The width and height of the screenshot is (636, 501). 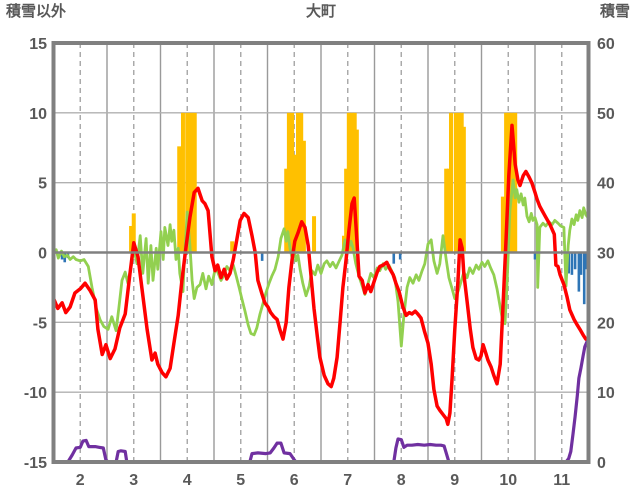 I want to click on left-axis-tick-label: 15, so click(x=38, y=44).